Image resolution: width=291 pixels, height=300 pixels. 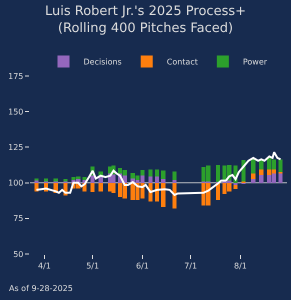 What do you see at coordinates (182, 62) in the screenshot?
I see `legend-label: Contact` at bounding box center [182, 62].